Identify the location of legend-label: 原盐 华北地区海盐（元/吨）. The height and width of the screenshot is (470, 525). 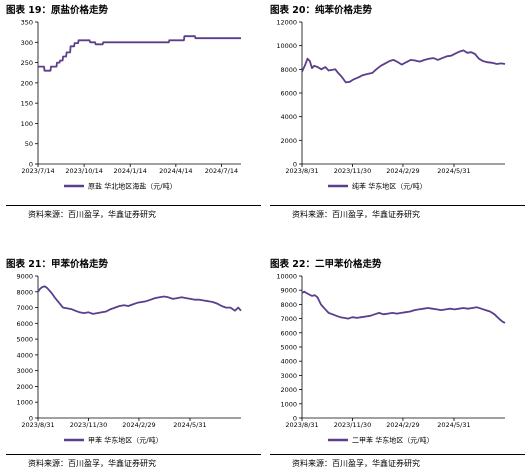
(132, 186).